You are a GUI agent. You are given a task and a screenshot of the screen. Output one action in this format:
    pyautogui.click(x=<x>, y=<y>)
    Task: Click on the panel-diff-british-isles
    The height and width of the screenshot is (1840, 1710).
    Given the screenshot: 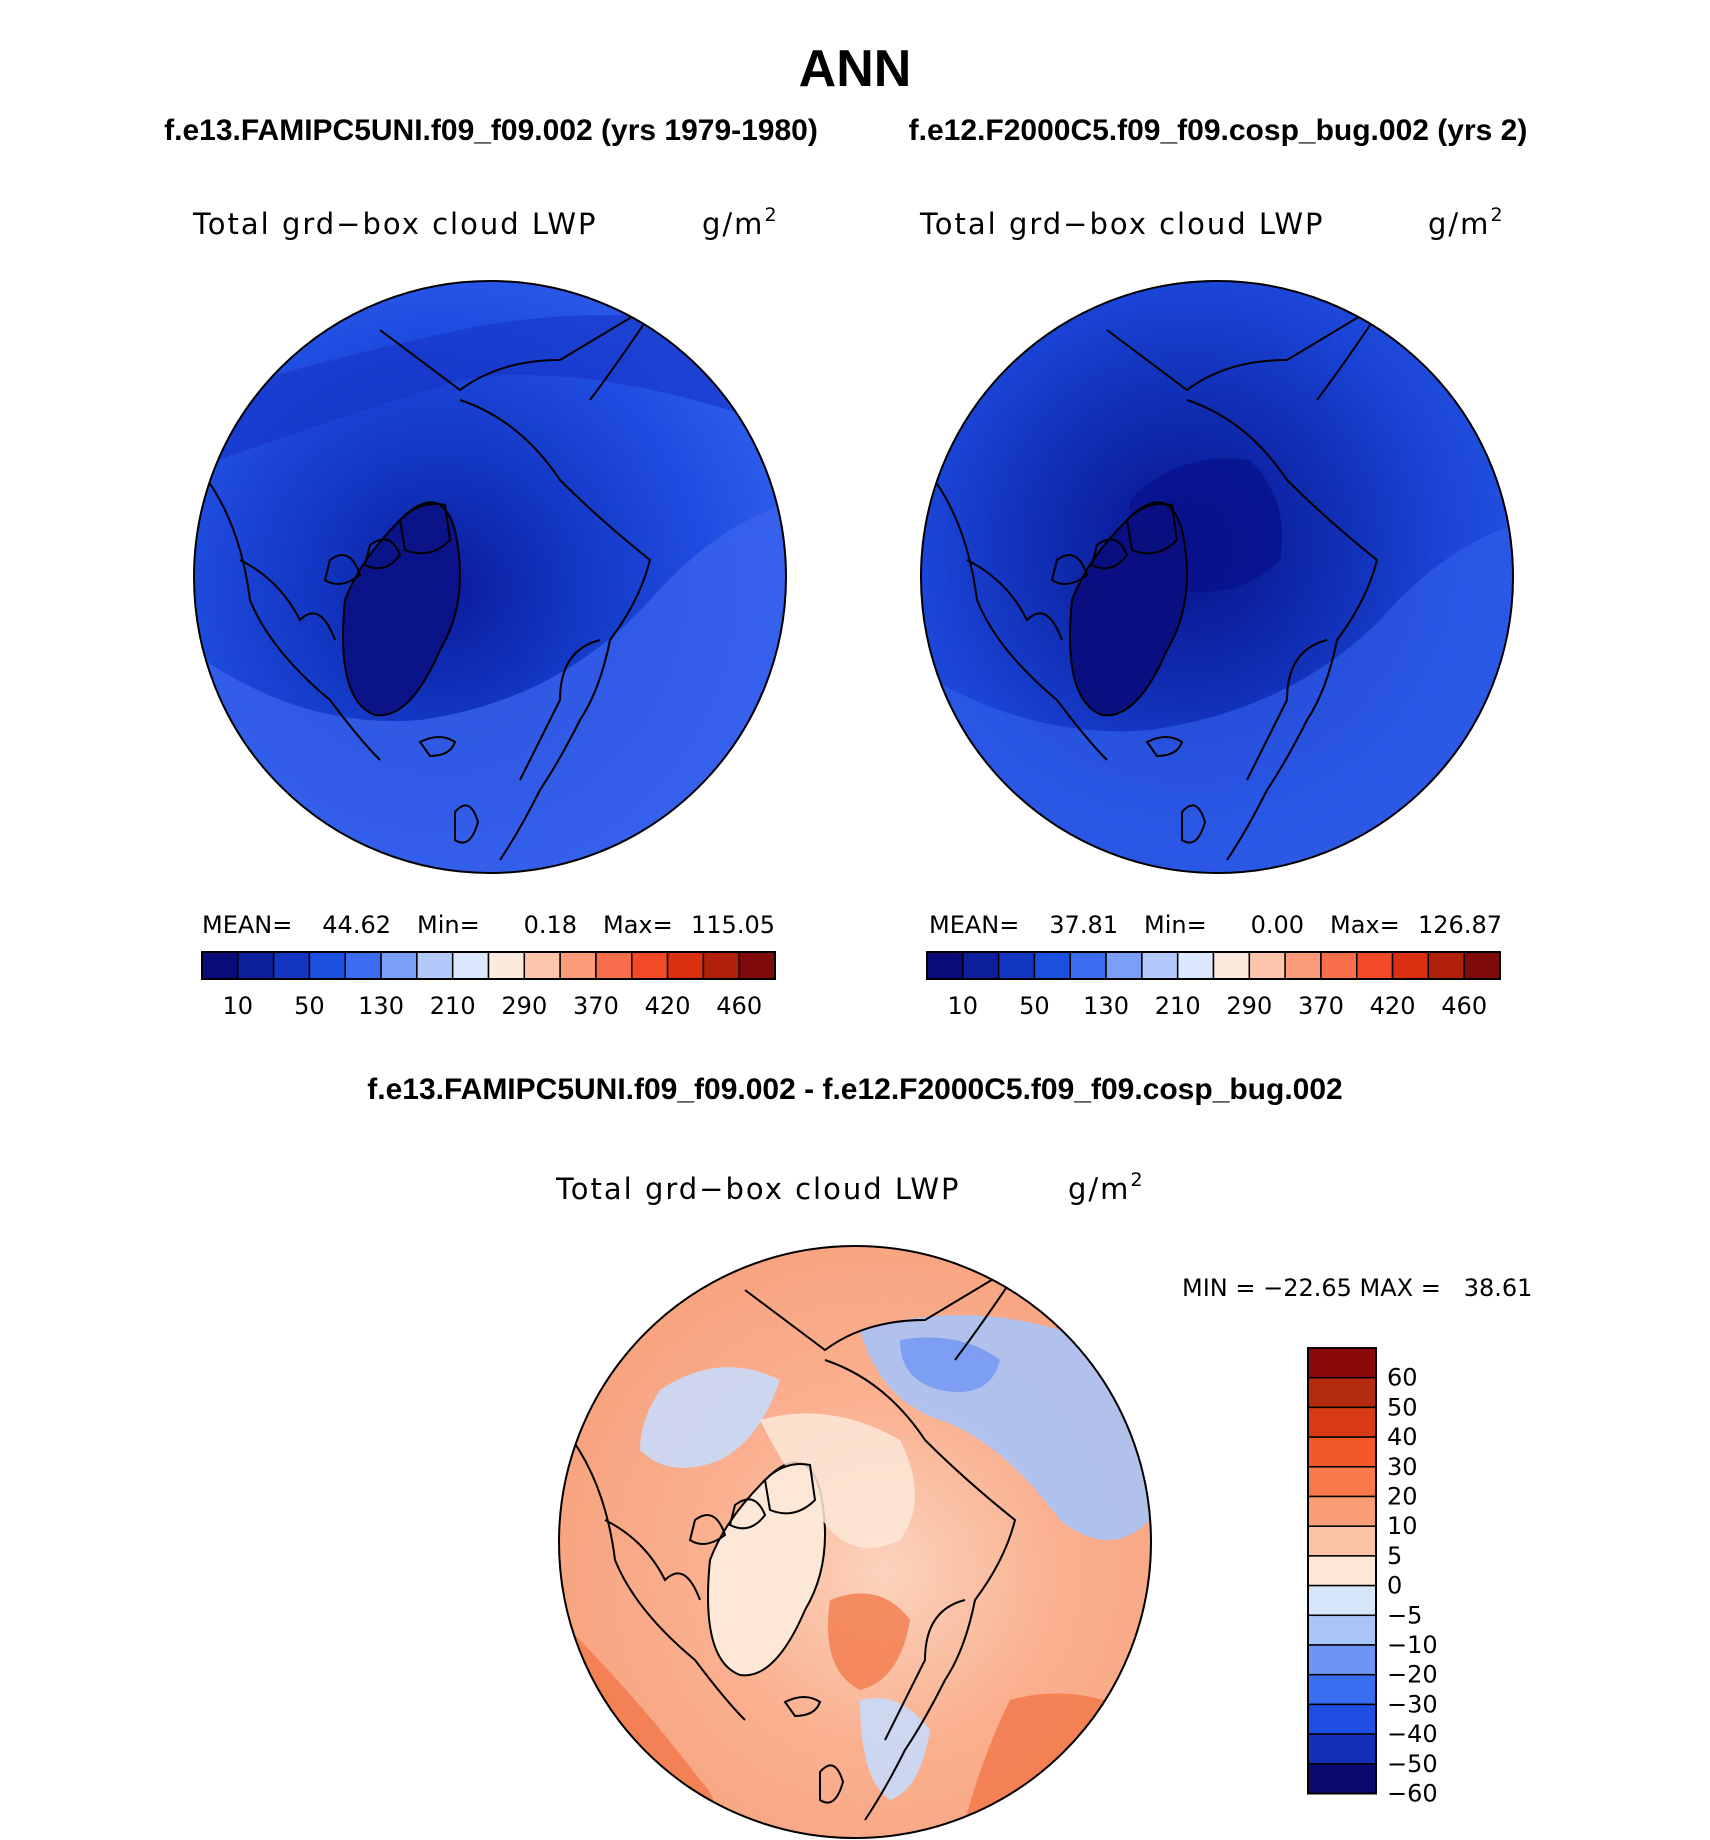 What is the action you would take?
    pyautogui.click(x=832, y=1784)
    